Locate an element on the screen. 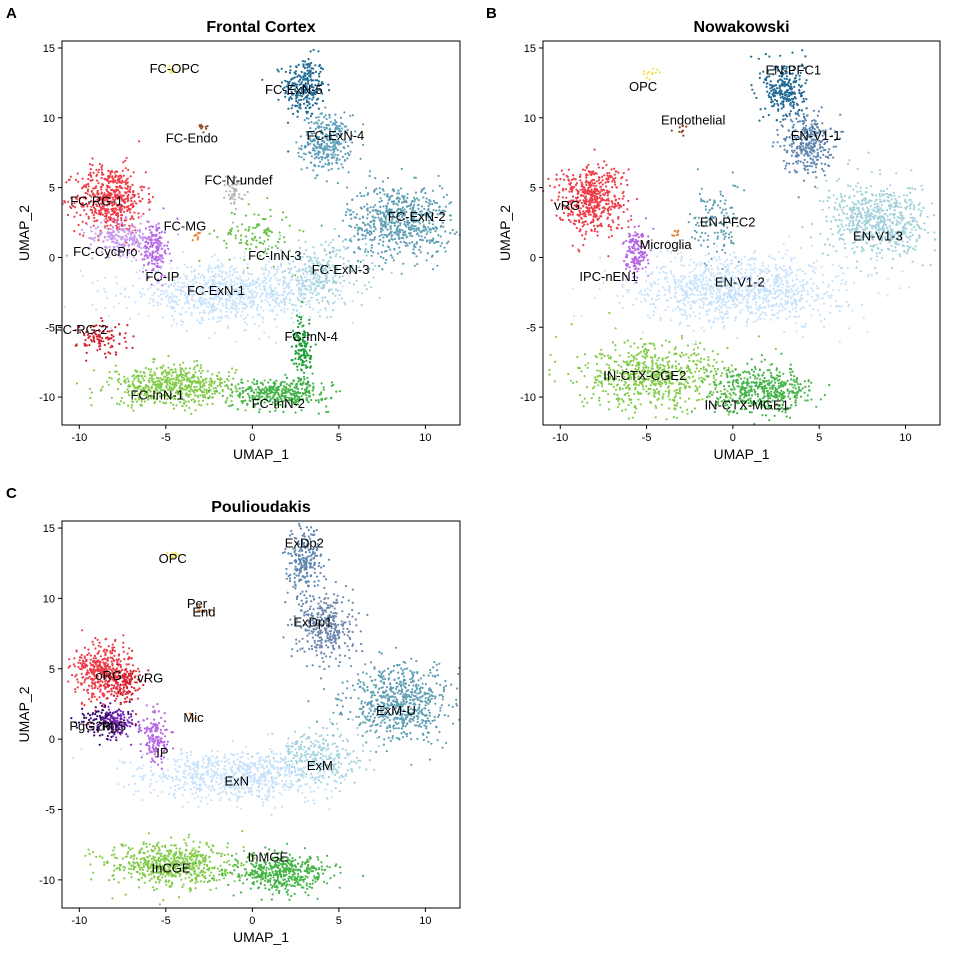 The width and height of the screenshot is (960, 960). x-tick-label: -10 is located at coordinates (79, 438).